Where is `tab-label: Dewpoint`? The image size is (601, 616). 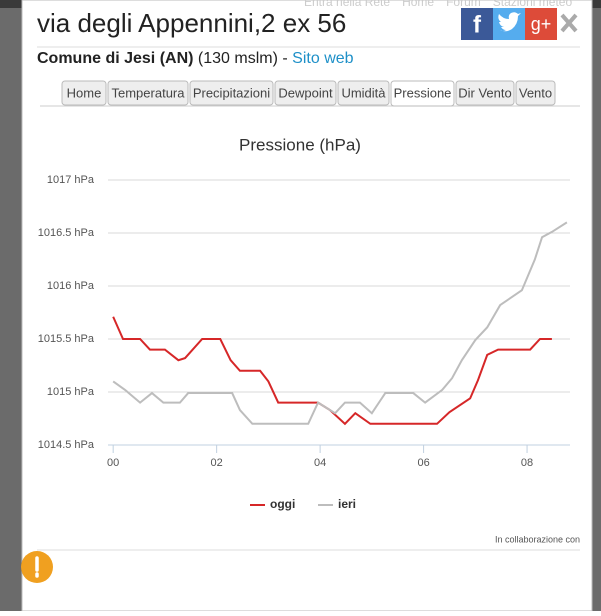
tab-label: Dewpoint is located at coordinates (305, 92).